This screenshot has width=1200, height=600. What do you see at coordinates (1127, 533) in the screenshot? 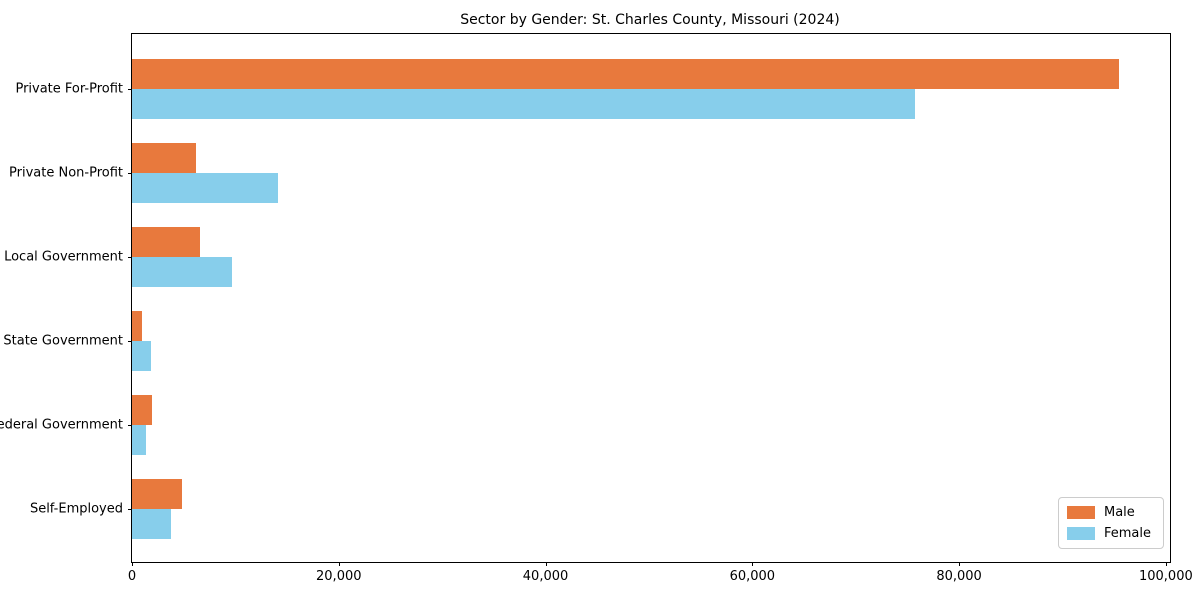
I see `legend-label: Female` at bounding box center [1127, 533].